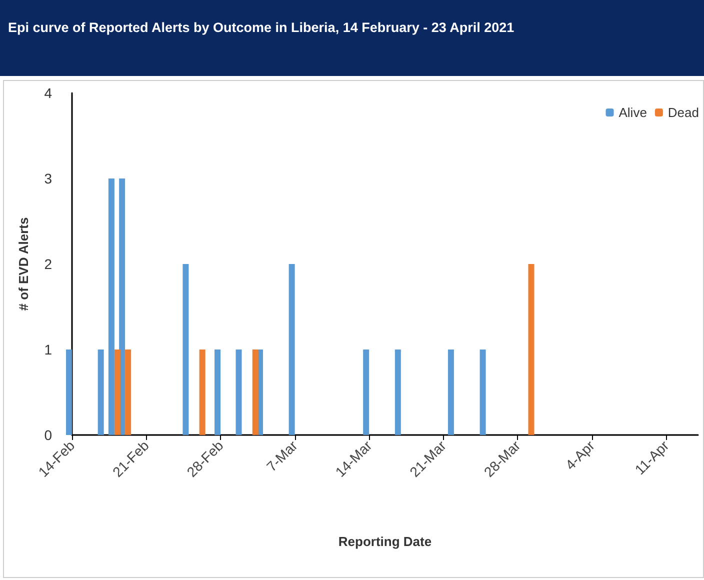 Image resolution: width=704 pixels, height=580 pixels. What do you see at coordinates (632, 112) in the screenshot?
I see `legend-label: Alive` at bounding box center [632, 112].